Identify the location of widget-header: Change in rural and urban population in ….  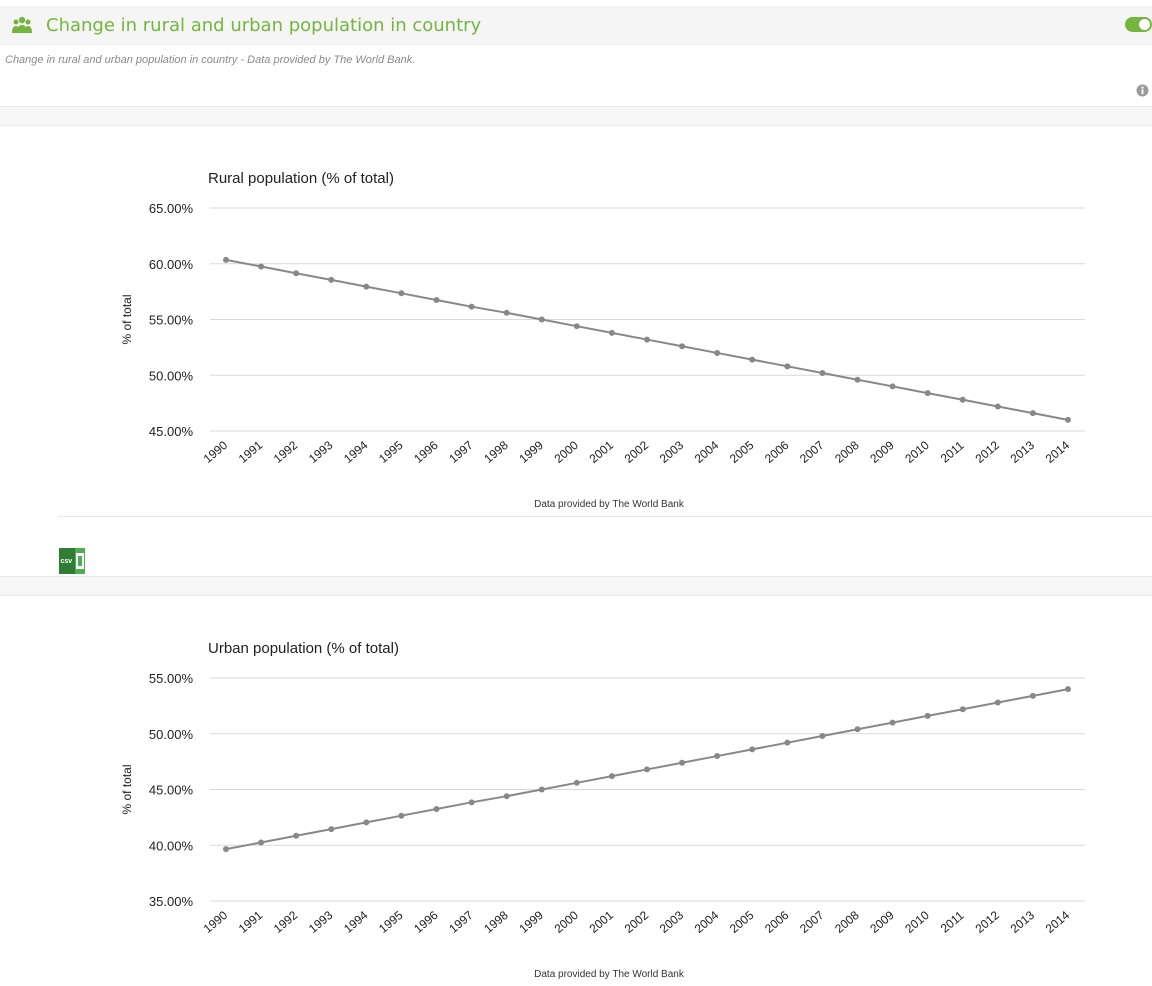
(576, 25).